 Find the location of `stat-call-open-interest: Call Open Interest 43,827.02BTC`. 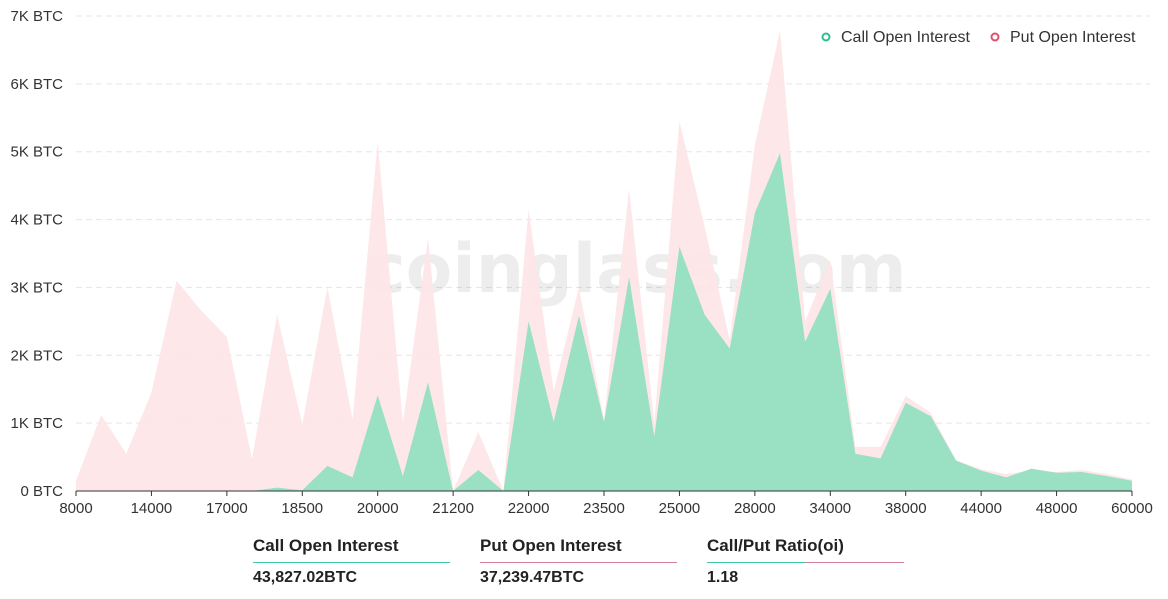

stat-call-open-interest: Call Open Interest 43,827.02BTC is located at coordinates (351, 561).